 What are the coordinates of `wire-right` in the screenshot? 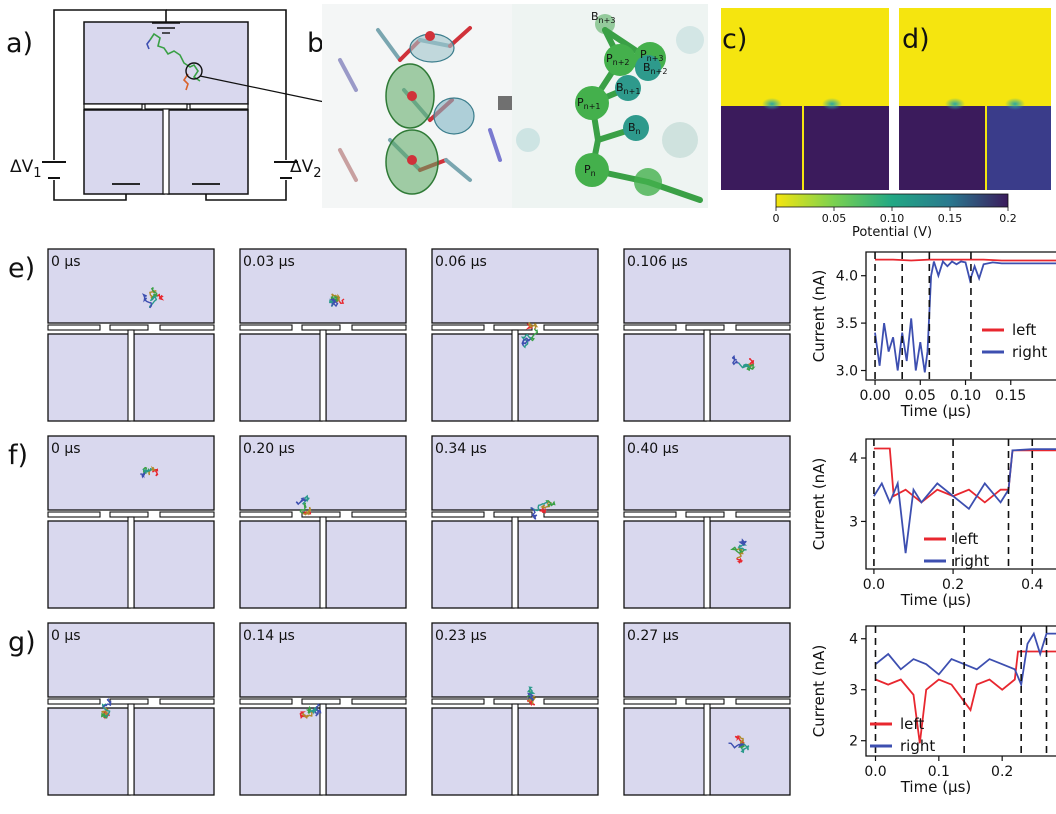 It's located at (226, 84).